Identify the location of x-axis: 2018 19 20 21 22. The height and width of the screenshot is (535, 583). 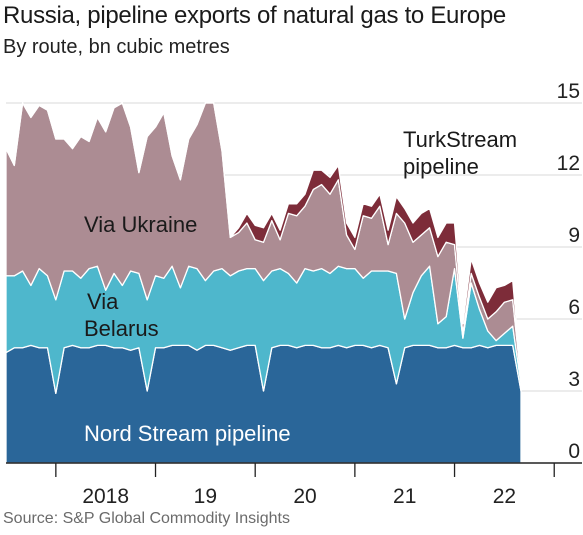
(294, 485).